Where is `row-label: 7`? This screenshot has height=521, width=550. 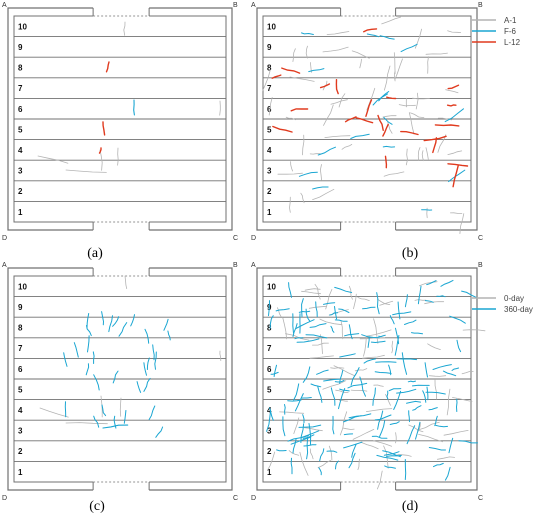 row-label: 7 is located at coordinates (20, 348).